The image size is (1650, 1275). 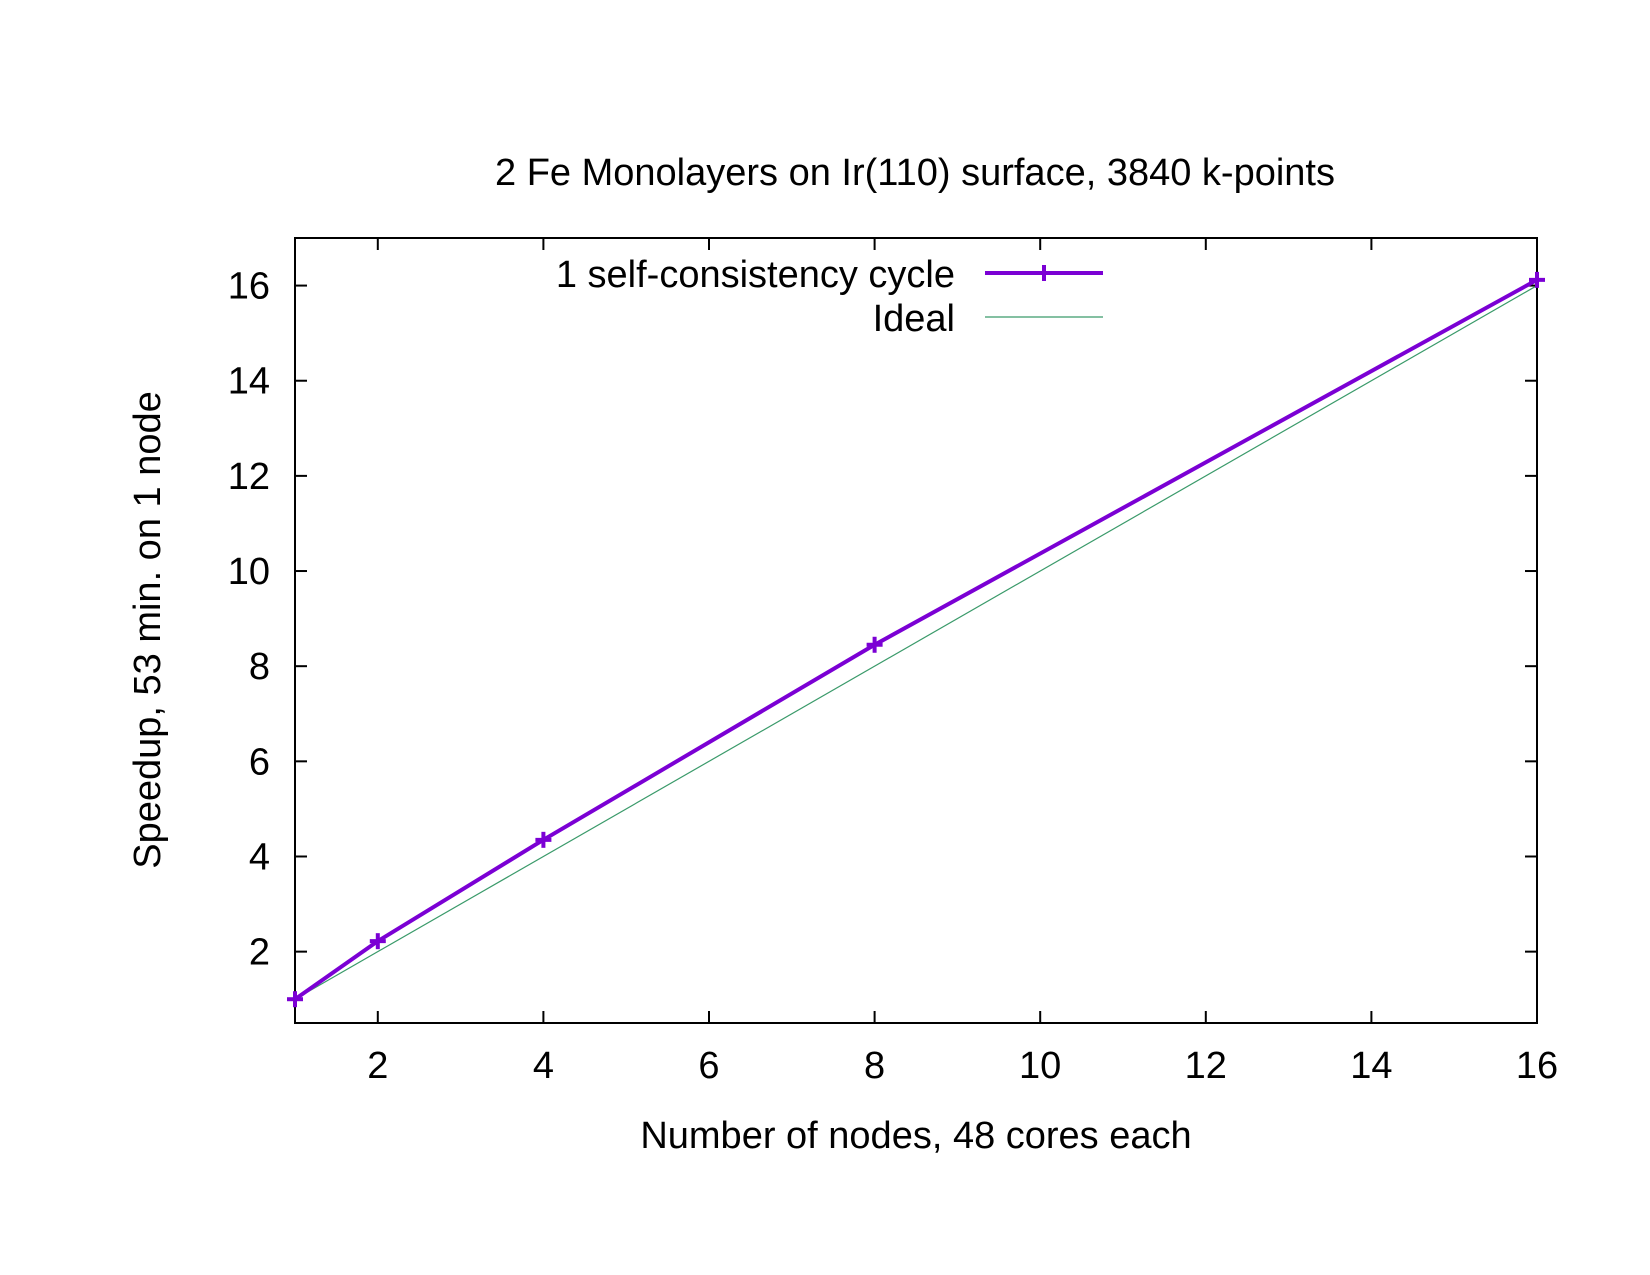 I want to click on y-tick-label-12: 12, so click(x=249, y=477).